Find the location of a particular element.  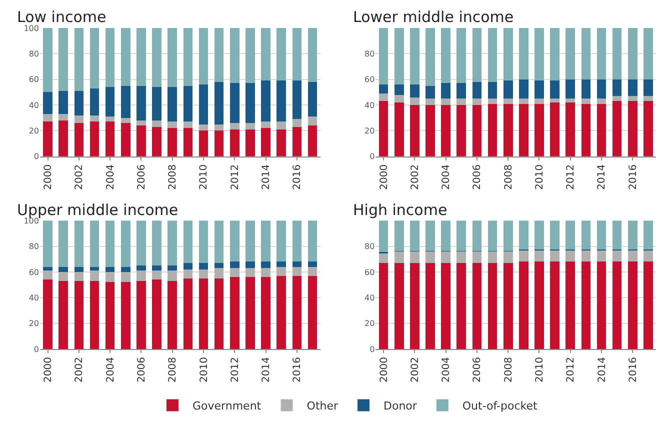

chart-title: High income is located at coordinates (400, 210).